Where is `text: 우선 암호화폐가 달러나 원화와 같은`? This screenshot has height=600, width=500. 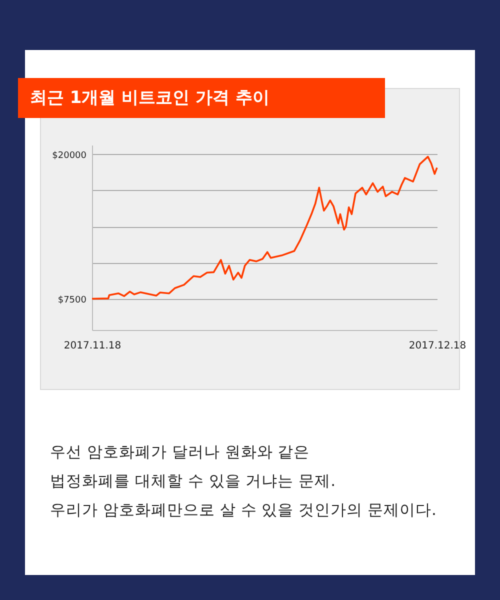 text: 우선 암호화폐가 달러나 원화와 같은 is located at coordinates (180, 452).